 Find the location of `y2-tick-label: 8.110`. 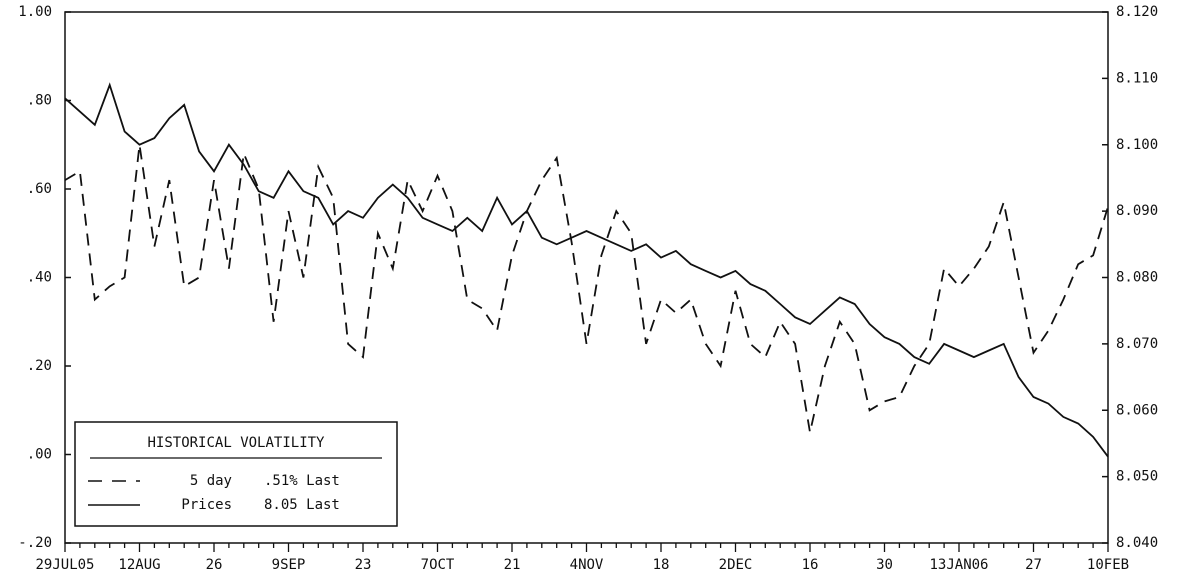

y2-tick-label: 8.110 is located at coordinates (1137, 78).